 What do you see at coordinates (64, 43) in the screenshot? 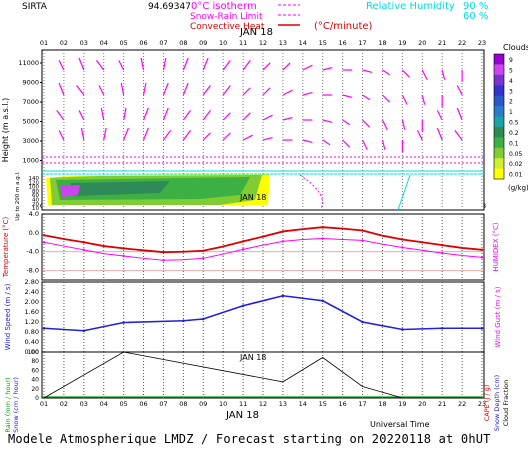
I see `hour-tick-label: 02` at bounding box center [64, 43].